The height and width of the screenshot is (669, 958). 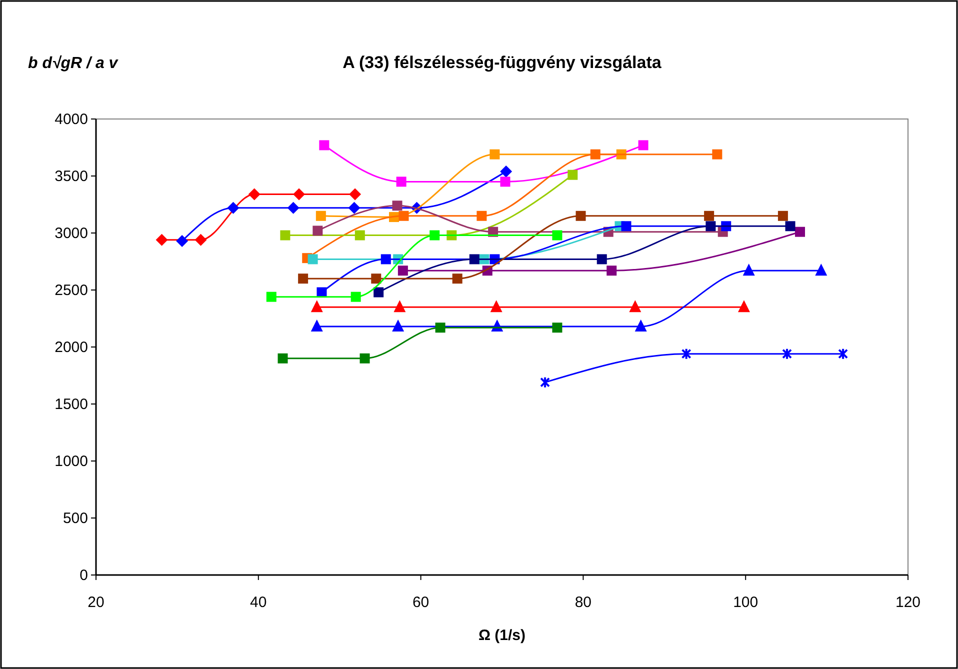 I want to click on y-tick-label: 4000, so click(x=71, y=119).